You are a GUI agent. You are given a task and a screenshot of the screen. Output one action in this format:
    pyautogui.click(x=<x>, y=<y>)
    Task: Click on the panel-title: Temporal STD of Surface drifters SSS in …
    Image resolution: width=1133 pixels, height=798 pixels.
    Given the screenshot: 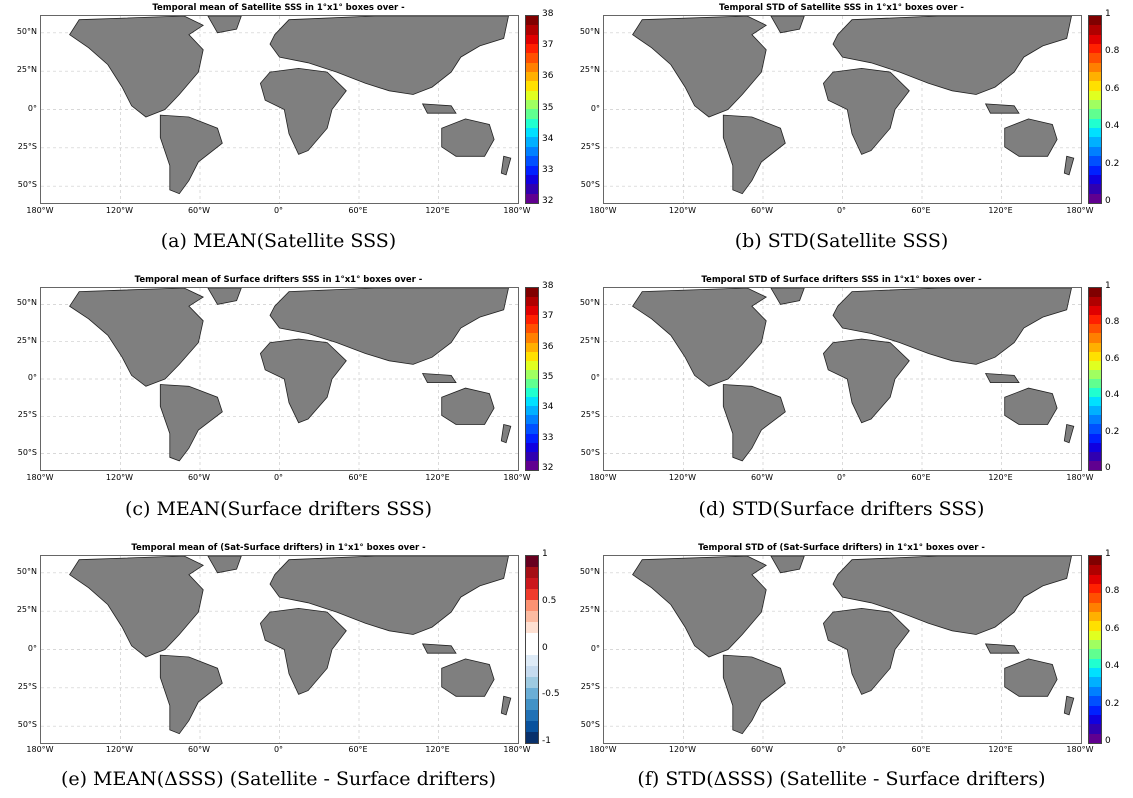 What is the action you would take?
    pyautogui.click(x=841, y=280)
    